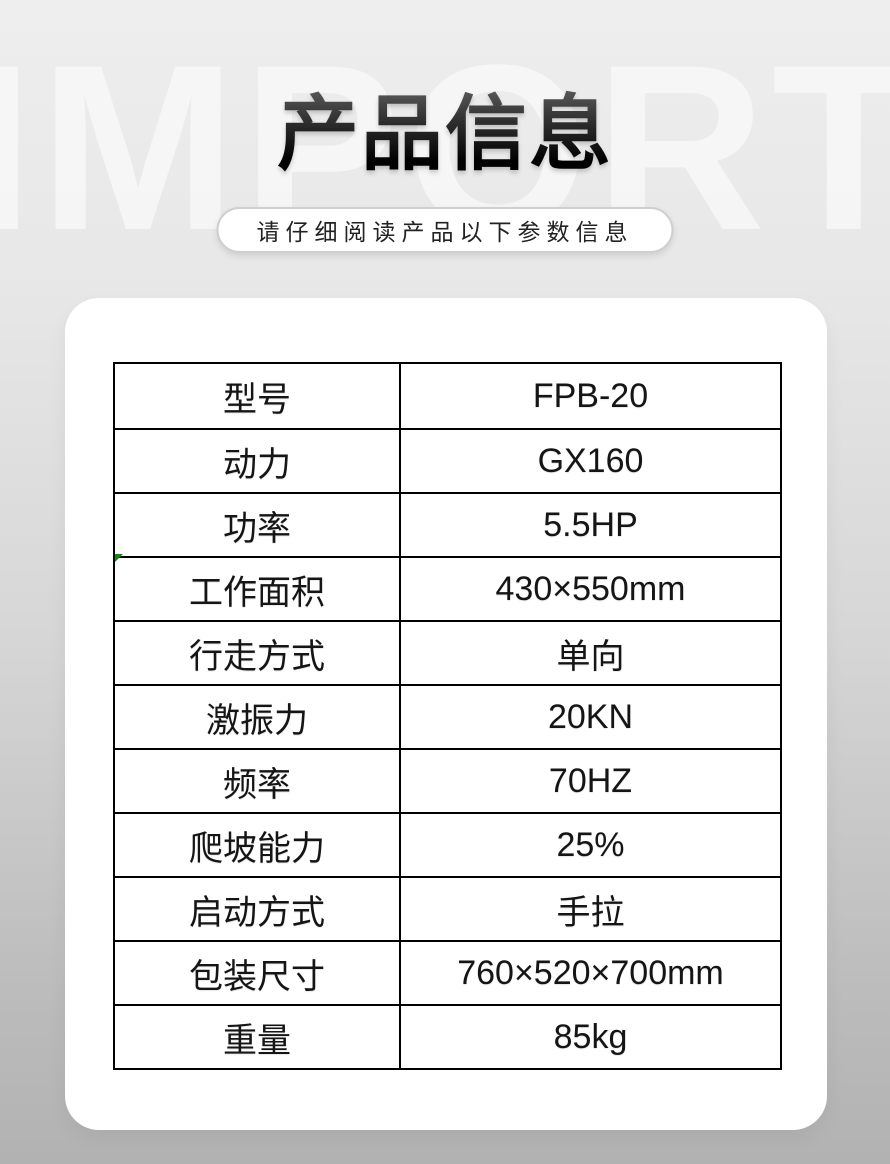  I want to click on row-value: 85kg, so click(590, 1036).